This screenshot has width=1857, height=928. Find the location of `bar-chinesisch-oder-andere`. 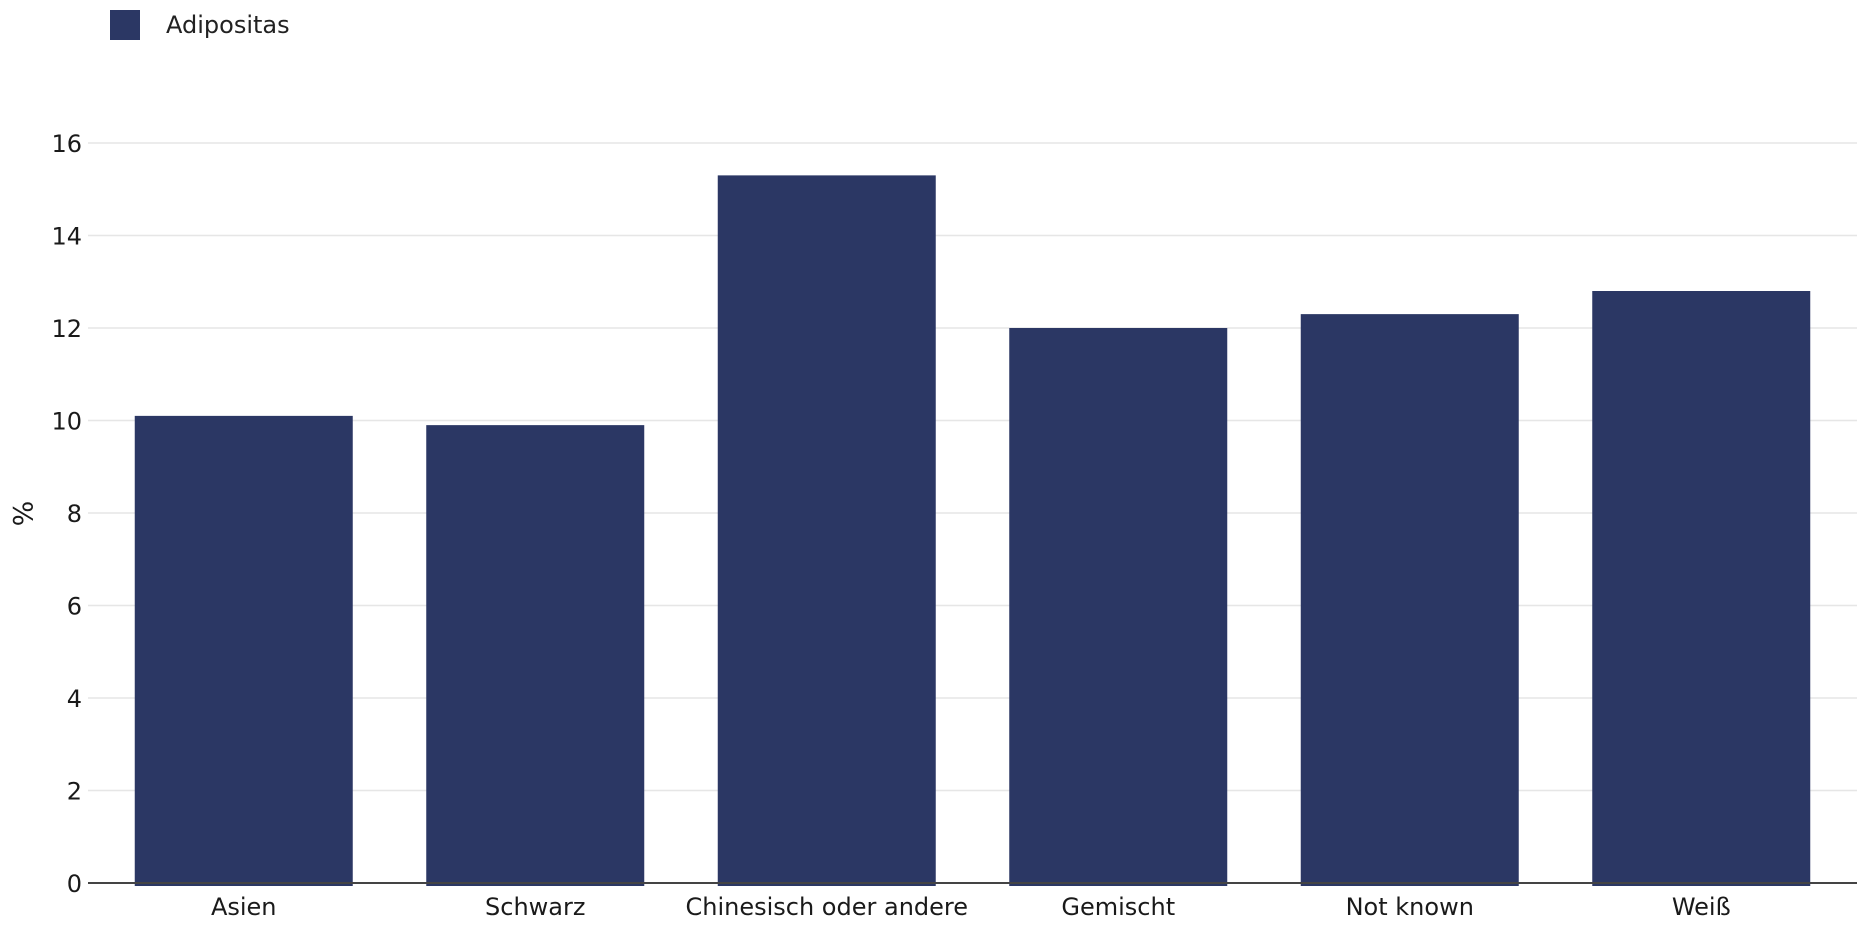

bar-chinesisch-oder-andere is located at coordinates (826, 530).